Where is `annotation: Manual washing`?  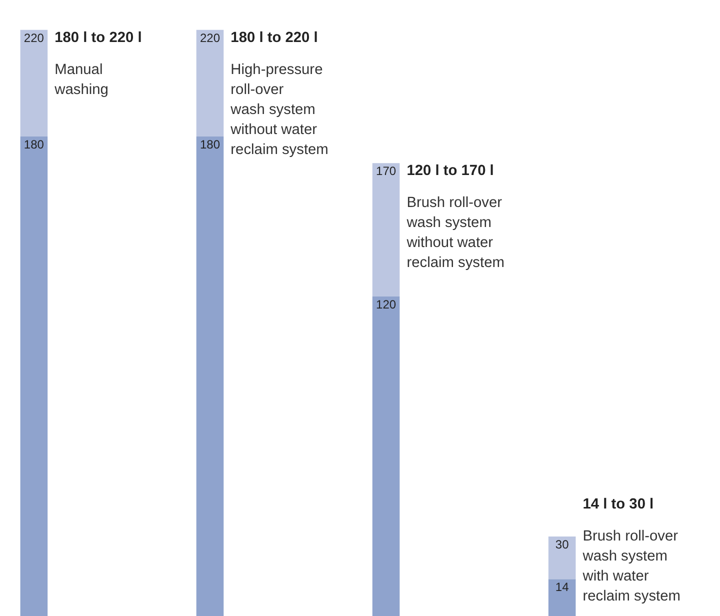
annotation: Manual washing is located at coordinates (81, 80).